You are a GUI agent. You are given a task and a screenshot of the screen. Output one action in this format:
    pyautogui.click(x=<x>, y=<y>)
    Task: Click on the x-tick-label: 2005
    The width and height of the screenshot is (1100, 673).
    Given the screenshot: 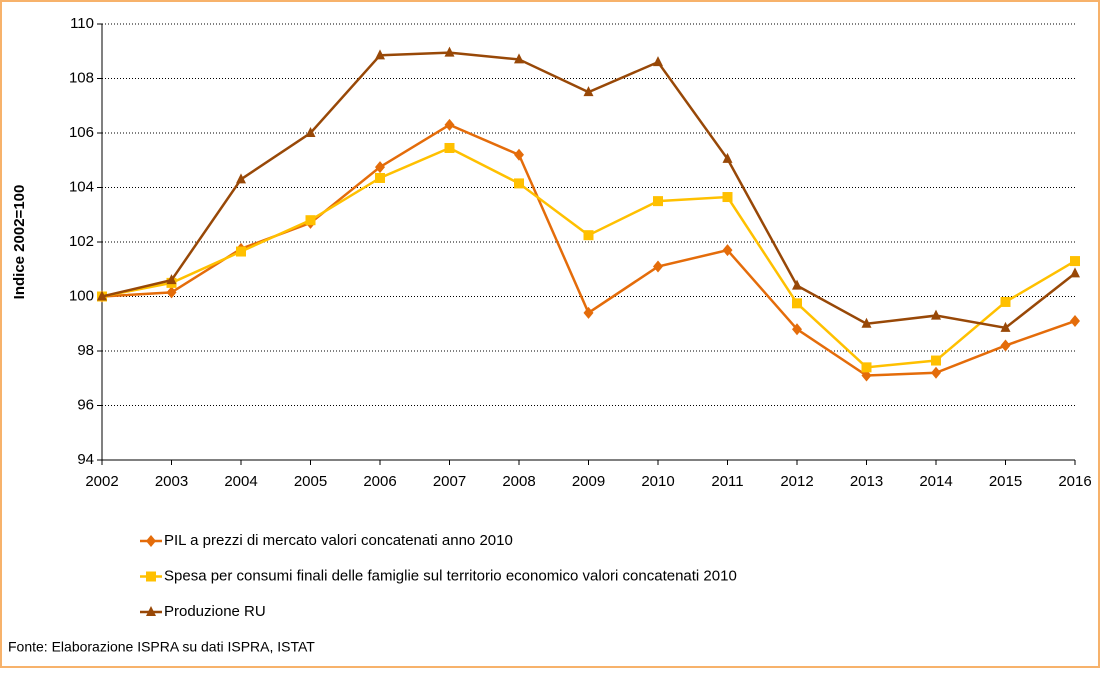 What is the action you would take?
    pyautogui.click(x=310, y=481)
    